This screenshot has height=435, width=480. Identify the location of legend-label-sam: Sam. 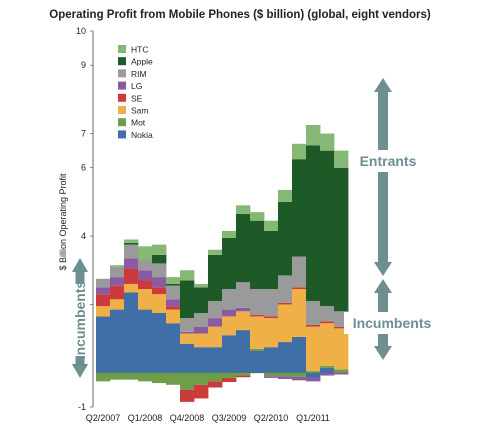
(139, 111).